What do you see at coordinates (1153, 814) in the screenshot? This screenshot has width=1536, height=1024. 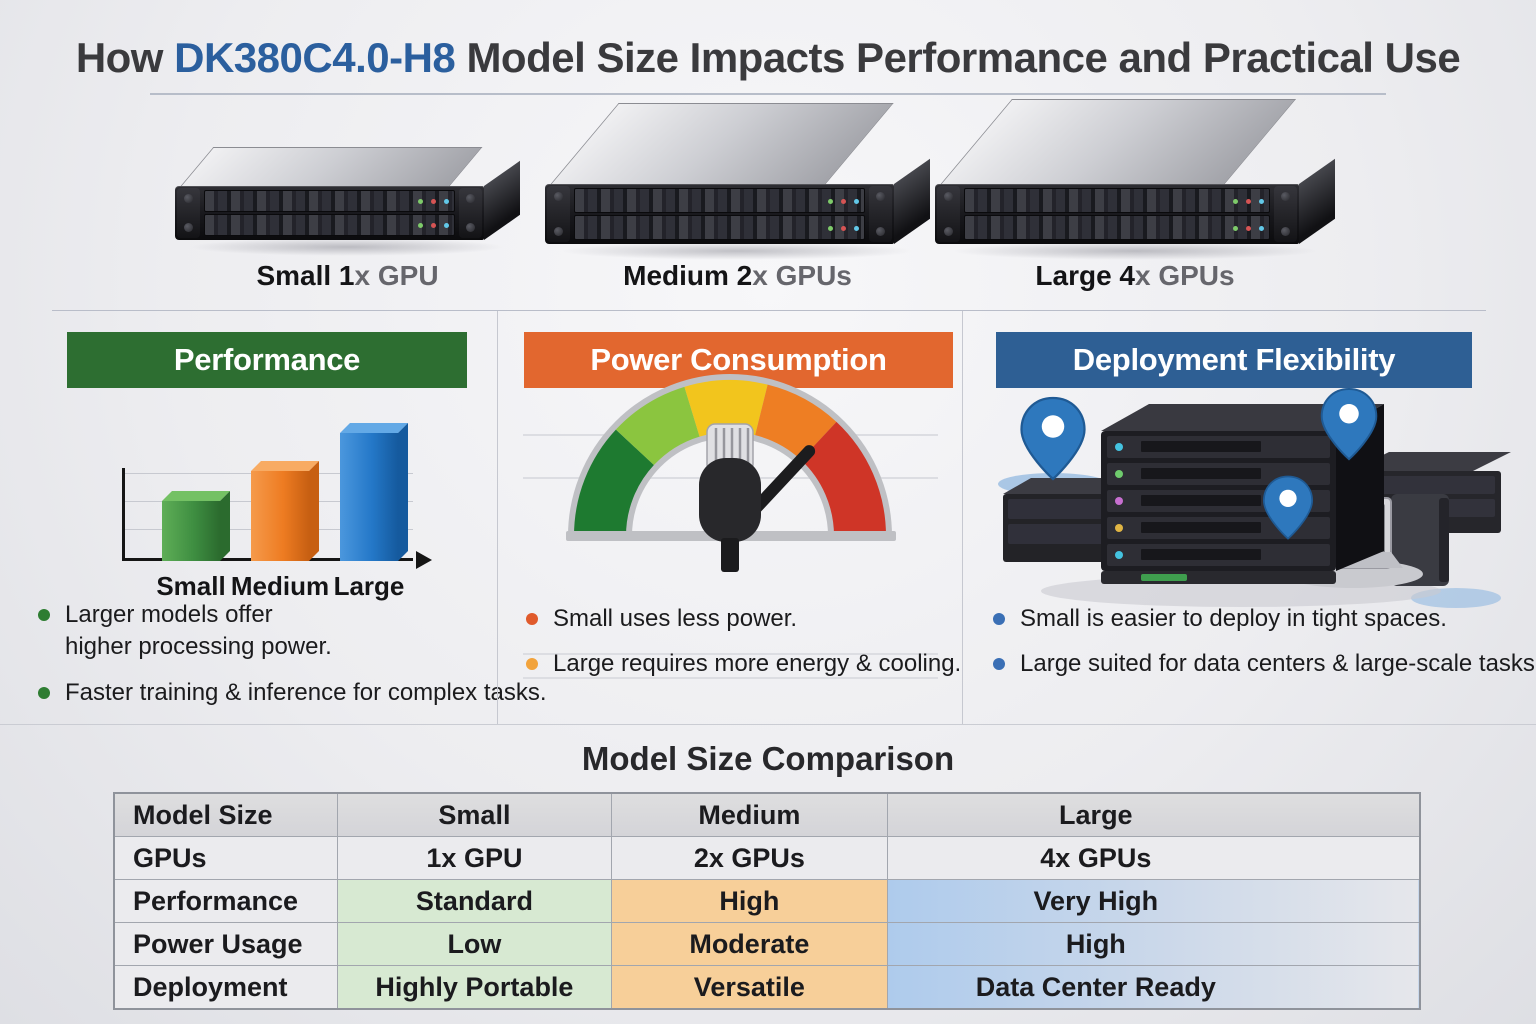 I see `column-header-large: Large` at bounding box center [1153, 814].